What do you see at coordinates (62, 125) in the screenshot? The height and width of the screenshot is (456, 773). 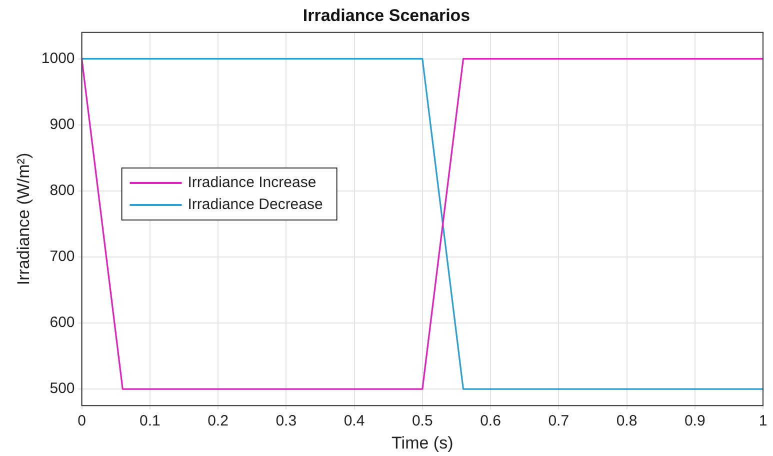 I see `y-tick-label: 900` at bounding box center [62, 125].